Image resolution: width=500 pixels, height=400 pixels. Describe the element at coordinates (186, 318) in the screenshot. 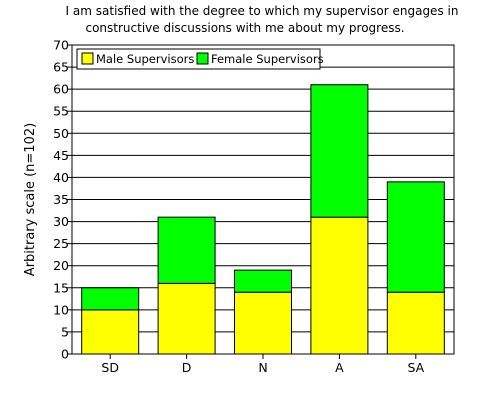

I see `bar-d-male` at that location.